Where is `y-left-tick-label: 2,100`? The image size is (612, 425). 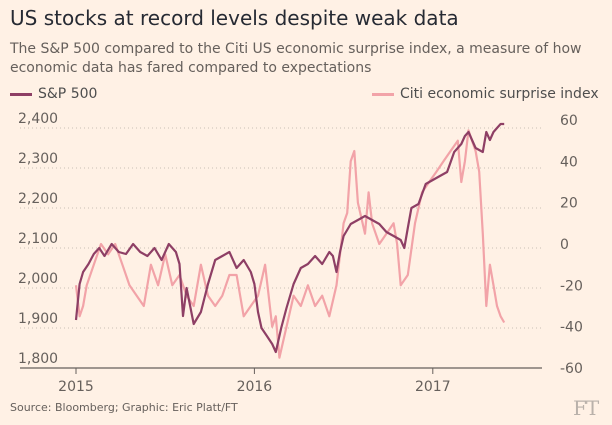
y-left-tick-label: 2,100 is located at coordinates (38, 239).